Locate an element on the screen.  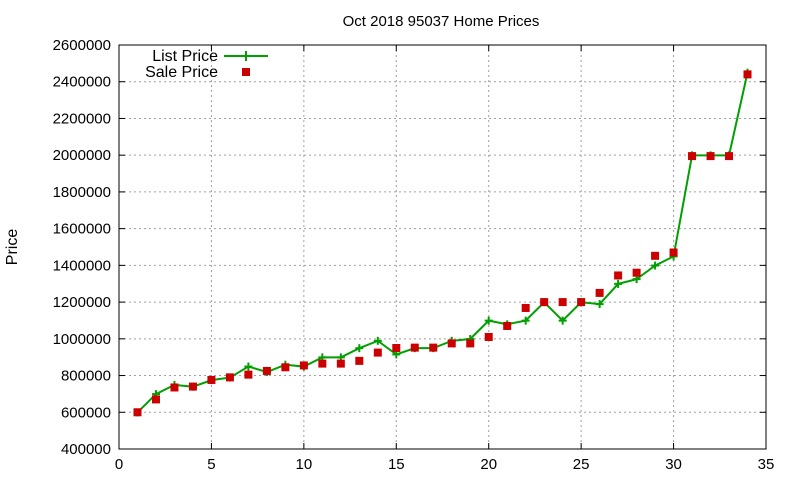
y-tick-label: 600000 is located at coordinates (86, 412).